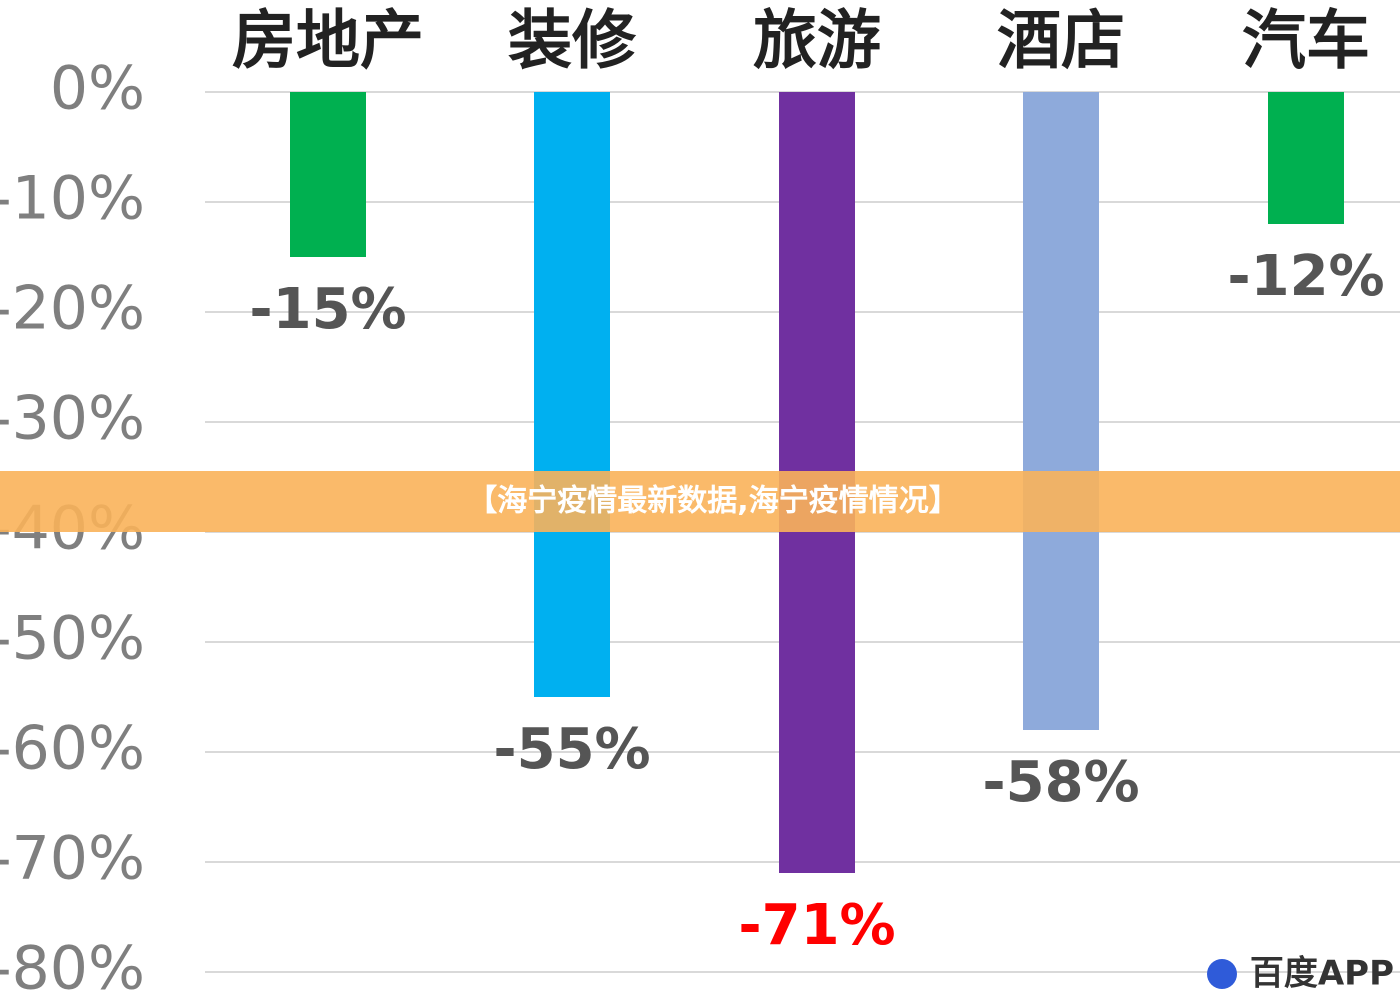 The image size is (1400, 1005). What do you see at coordinates (817, 42) in the screenshot?
I see `category-label: 旅游` at bounding box center [817, 42].